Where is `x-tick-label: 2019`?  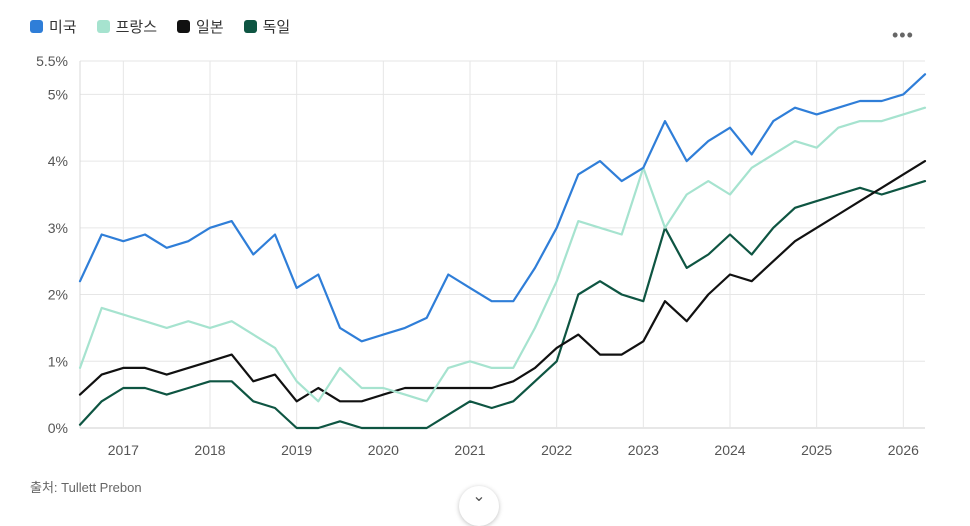 x-tick-label: 2019 is located at coordinates (296, 450).